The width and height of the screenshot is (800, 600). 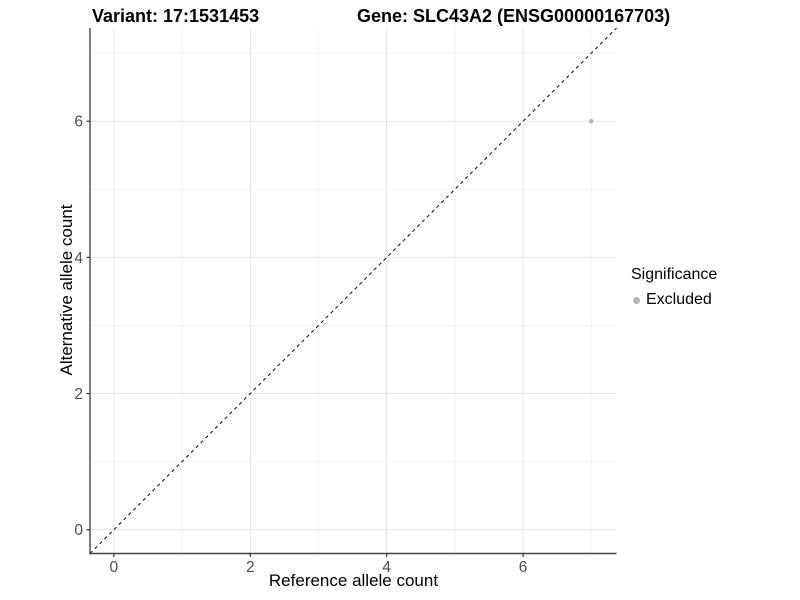 What do you see at coordinates (386, 567) in the screenshot?
I see `x-tick-label: 4` at bounding box center [386, 567].